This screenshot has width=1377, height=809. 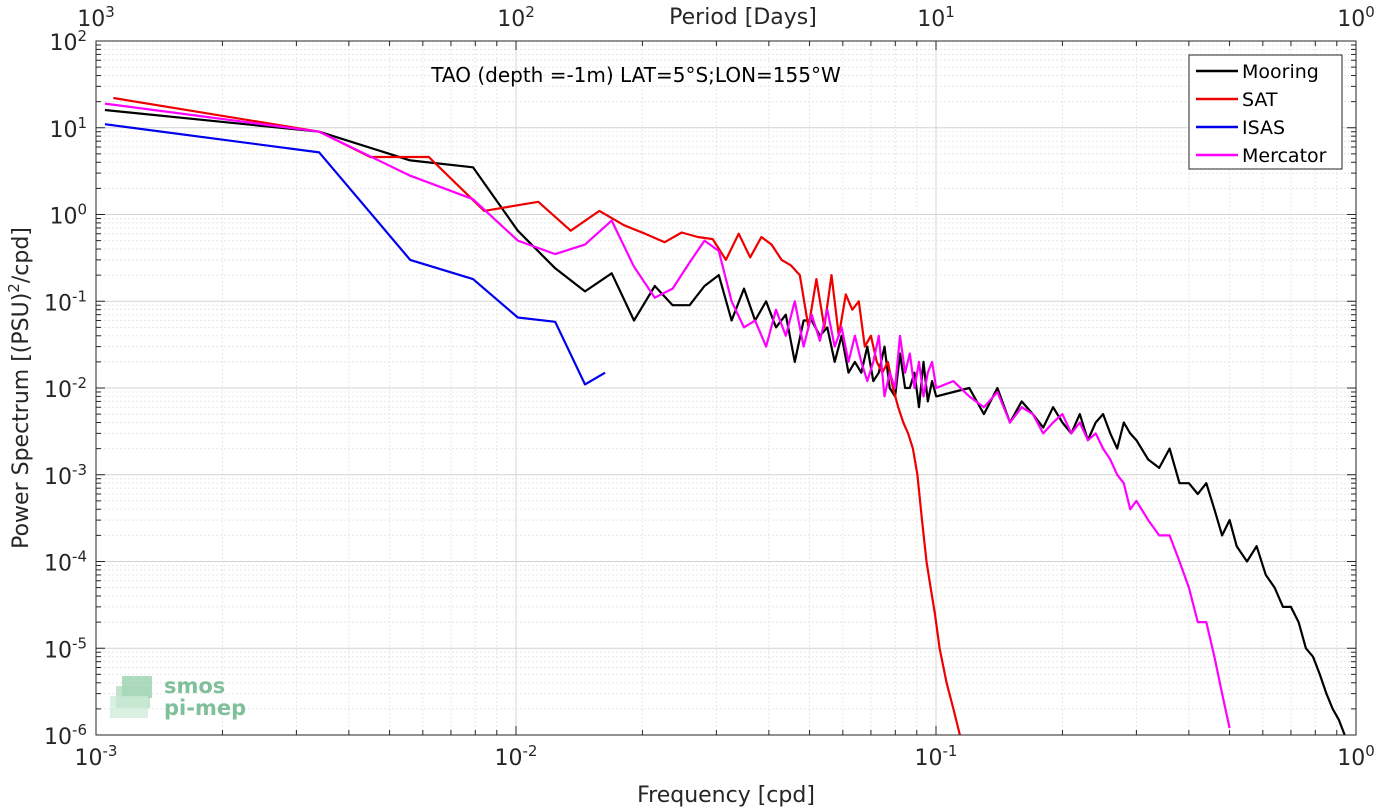 I want to click on series-line-isas, so click(x=355, y=254).